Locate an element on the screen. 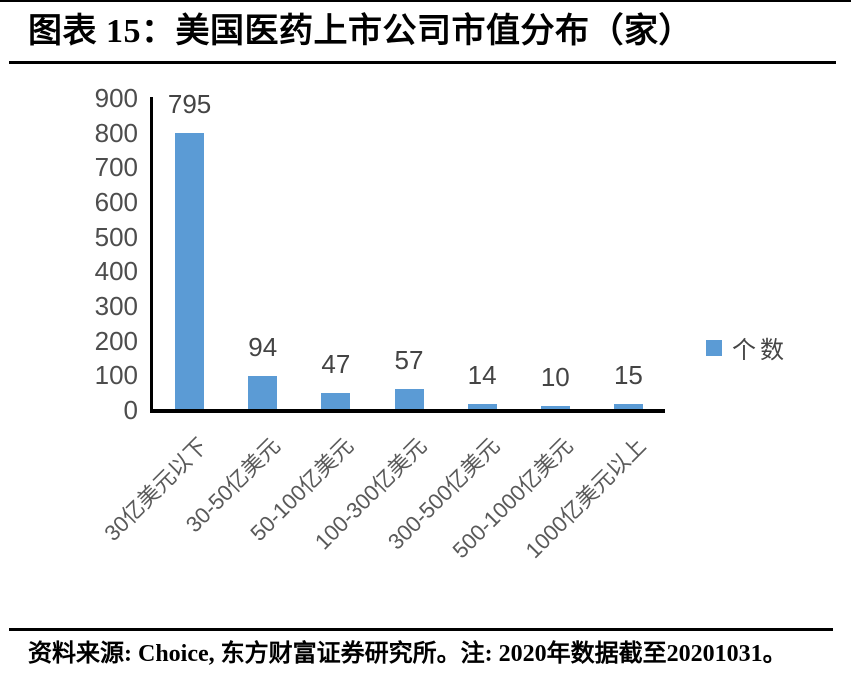 This screenshot has height=684, width=851. bar-value-label: 10 is located at coordinates (555, 376).